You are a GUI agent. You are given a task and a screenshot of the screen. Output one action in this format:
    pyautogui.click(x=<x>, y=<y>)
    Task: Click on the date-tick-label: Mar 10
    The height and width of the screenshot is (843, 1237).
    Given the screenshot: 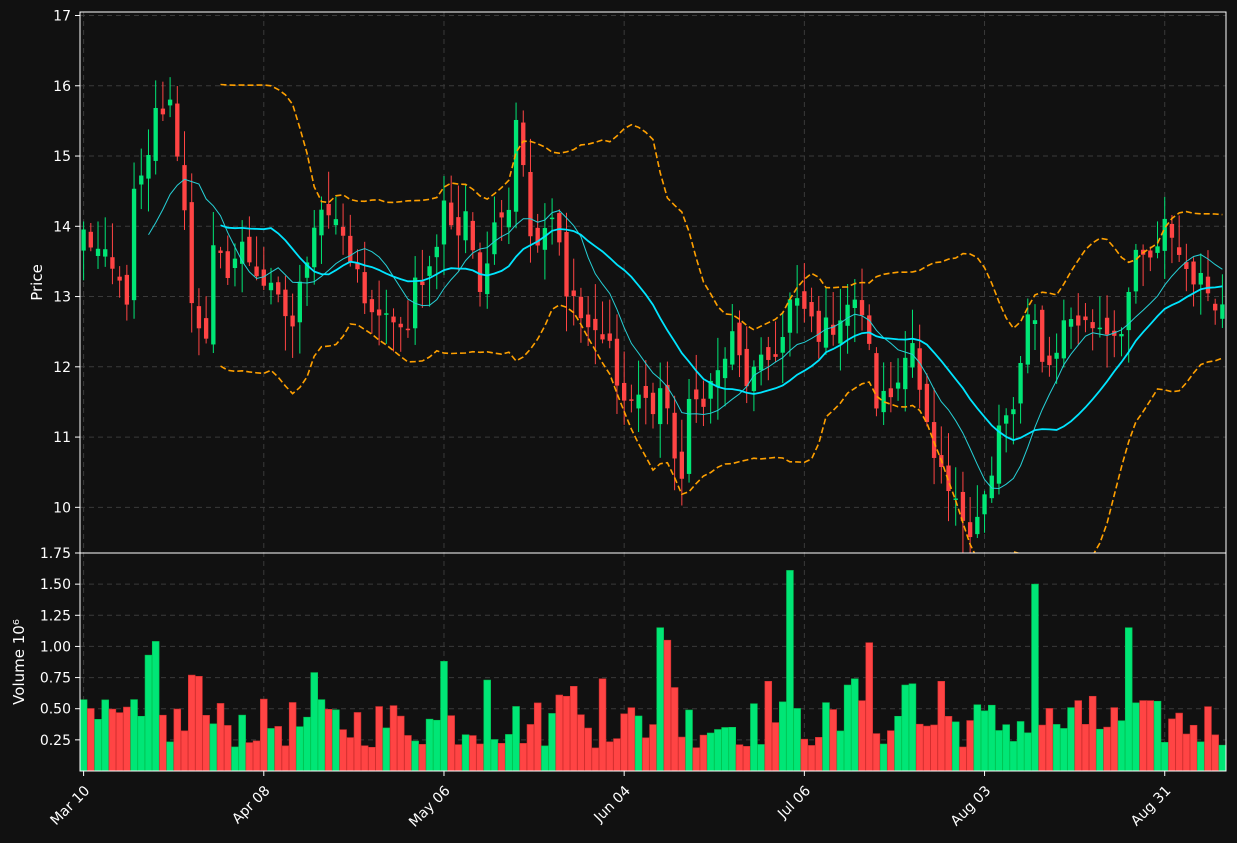 What is the action you would take?
    pyautogui.click(x=71, y=806)
    